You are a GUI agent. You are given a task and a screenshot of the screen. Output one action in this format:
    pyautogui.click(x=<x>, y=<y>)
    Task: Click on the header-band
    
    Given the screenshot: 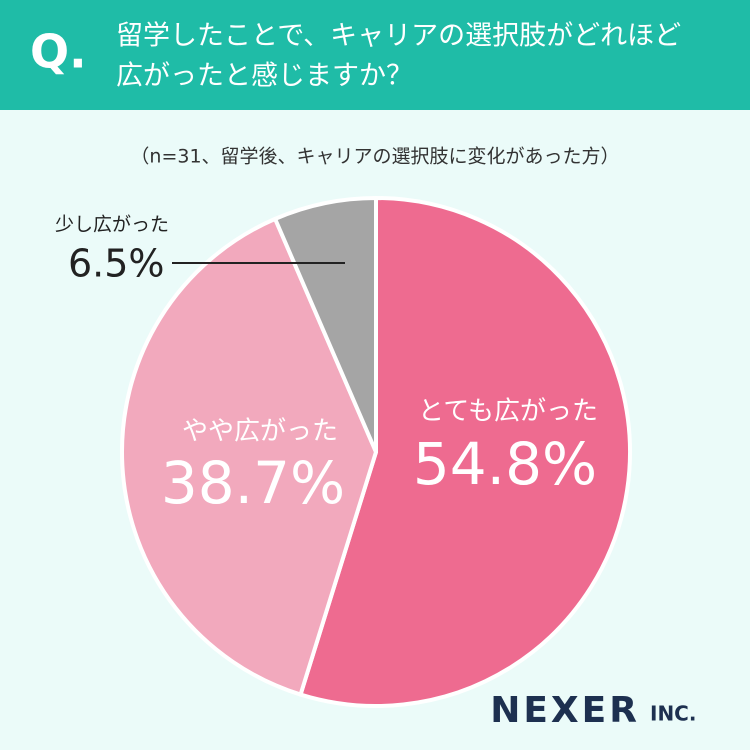 What is the action you would take?
    pyautogui.click(x=375, y=55)
    